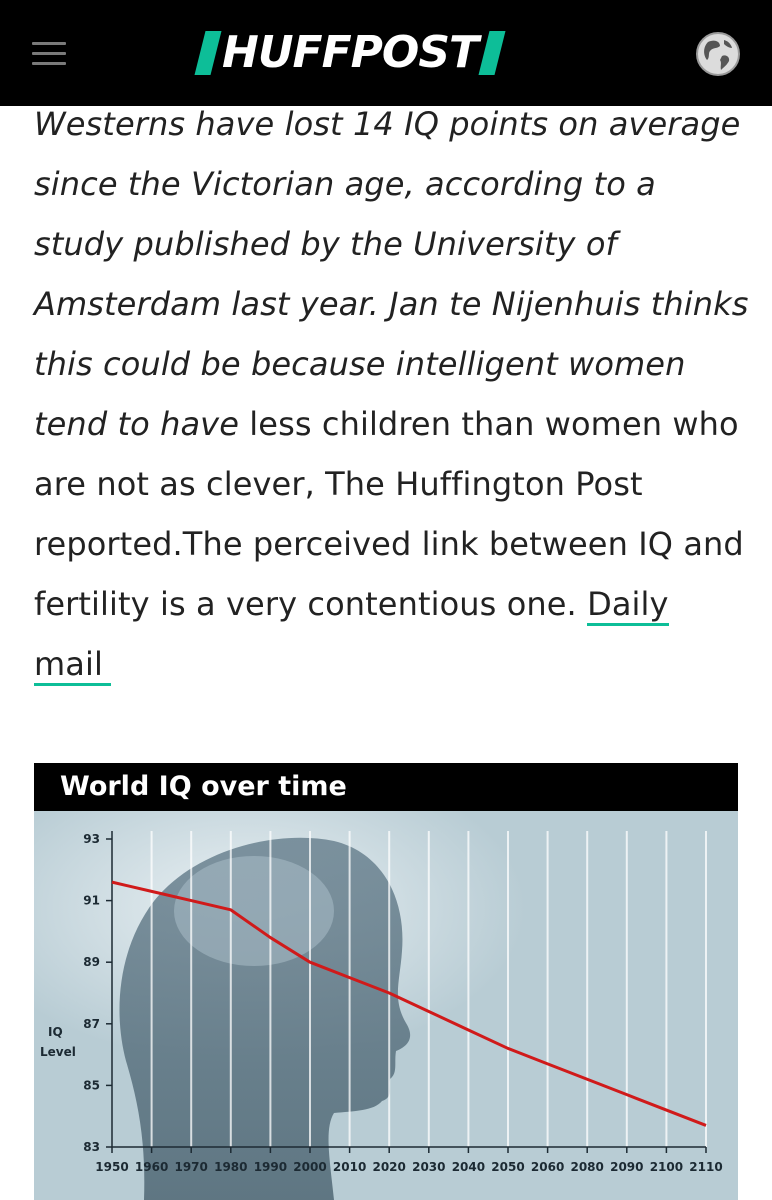 The height and width of the screenshot is (1200, 772). Describe the element at coordinates (507, 1167) in the screenshot. I see `x-tick-label: 2050` at that location.